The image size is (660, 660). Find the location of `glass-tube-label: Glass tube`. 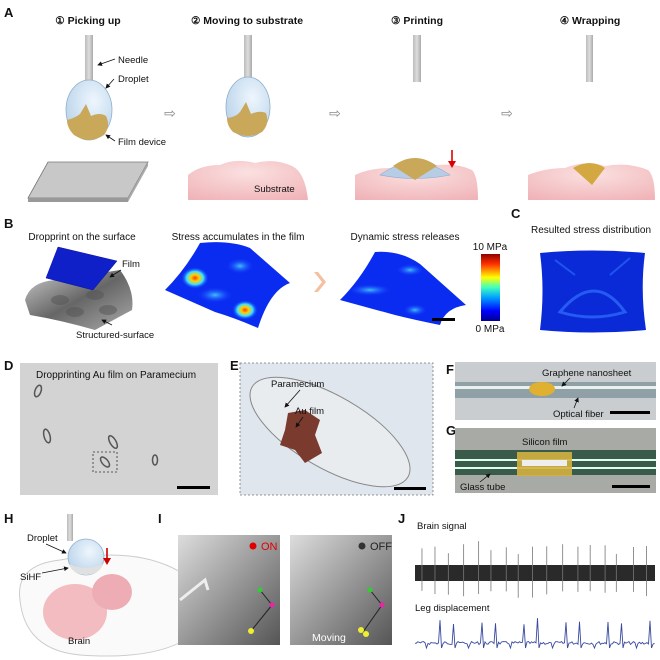

glass-tube-label: Glass tube is located at coordinates (482, 487).